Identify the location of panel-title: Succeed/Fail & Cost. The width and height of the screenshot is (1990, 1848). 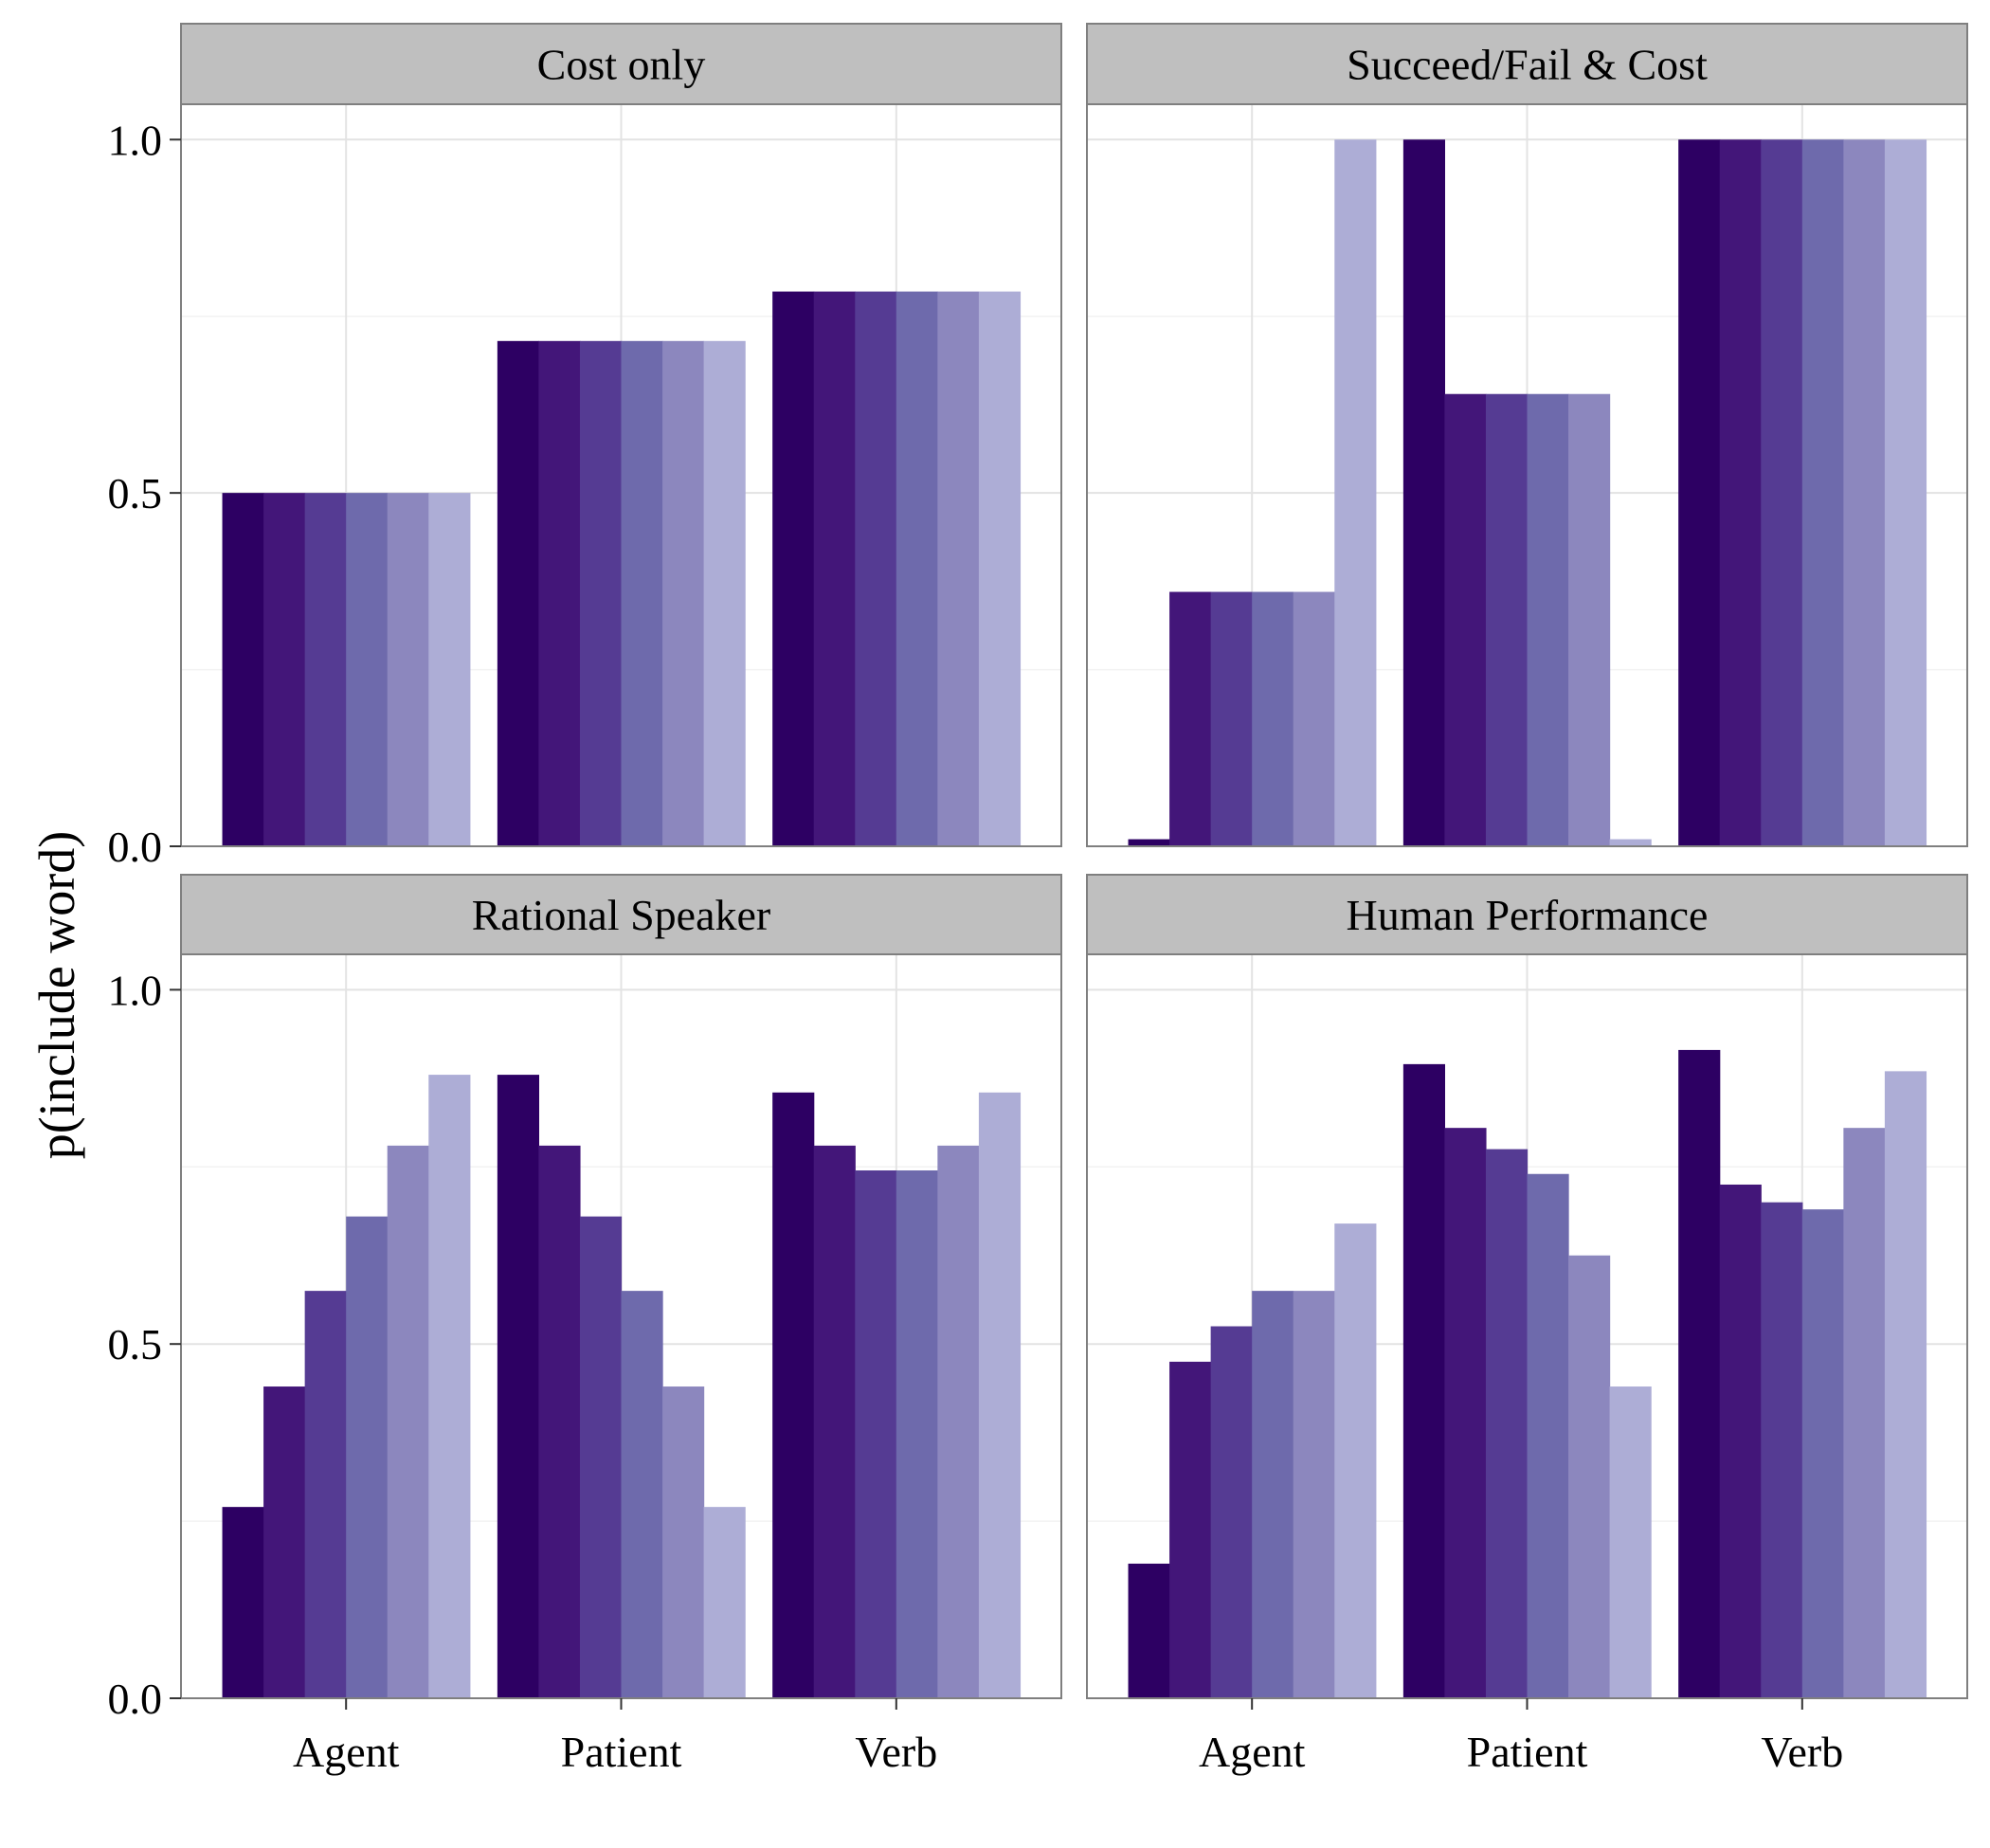
(1527, 65).